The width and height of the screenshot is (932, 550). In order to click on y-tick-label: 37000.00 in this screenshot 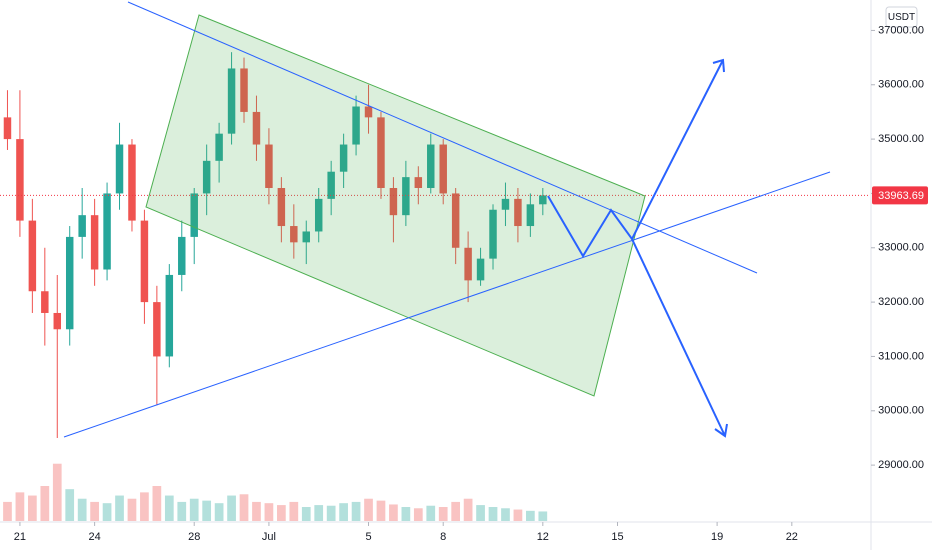, I will do `click(901, 30)`.